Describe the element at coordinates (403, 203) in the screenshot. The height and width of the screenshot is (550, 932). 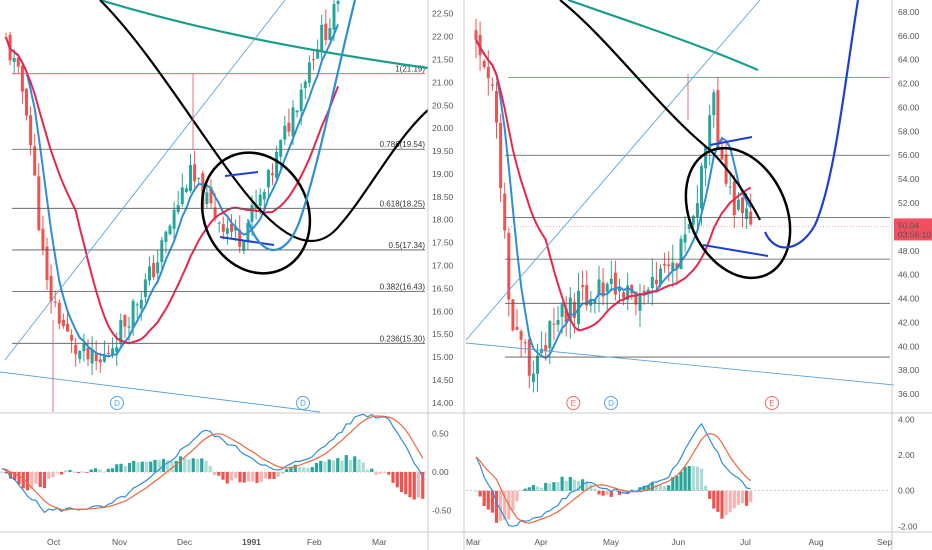
I see `fib-level-label: 0.618(18.25)` at that location.